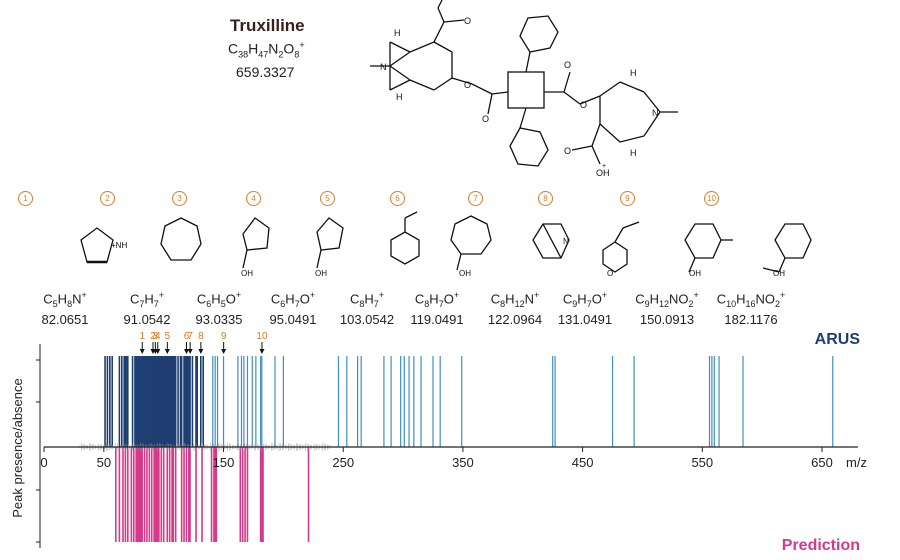 This screenshot has height=560, width=900. What do you see at coordinates (17, 447) in the screenshot?
I see `y-axis-label: Peak presence/absence` at bounding box center [17, 447].